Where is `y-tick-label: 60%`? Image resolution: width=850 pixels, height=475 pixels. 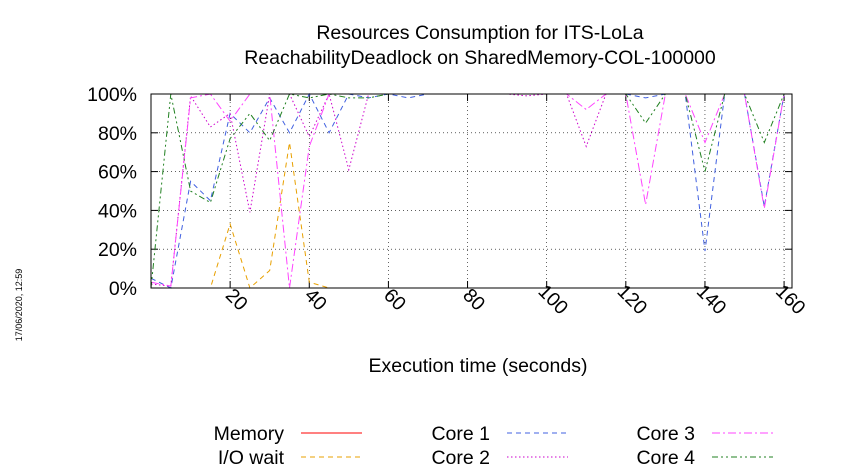
y-tick-label: 60% is located at coordinates (117, 173).